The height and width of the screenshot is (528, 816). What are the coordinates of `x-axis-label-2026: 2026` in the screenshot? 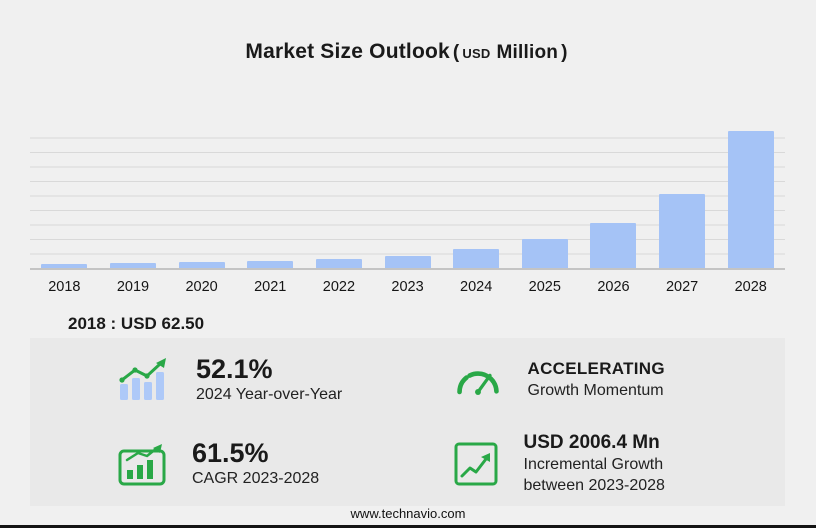 It's located at (613, 287).